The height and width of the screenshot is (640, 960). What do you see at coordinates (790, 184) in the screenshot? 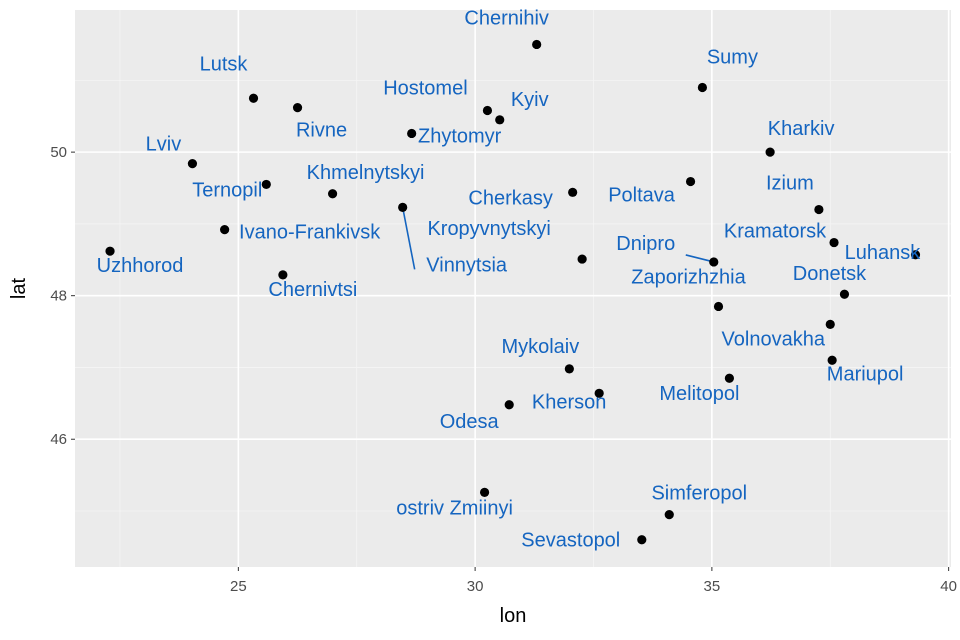
I see `label-izium: Izium` at bounding box center [790, 184].